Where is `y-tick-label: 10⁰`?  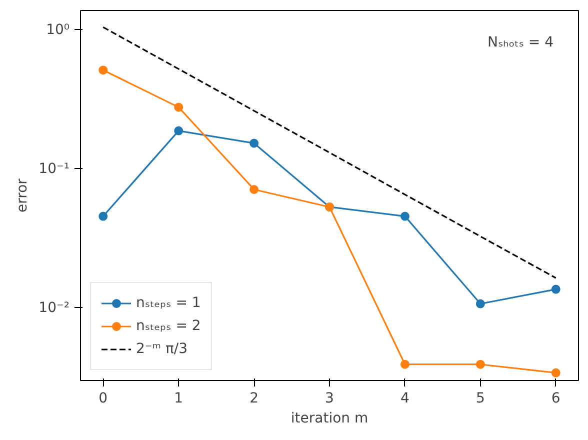
y-tick-label: 10⁰ is located at coordinates (58, 30).